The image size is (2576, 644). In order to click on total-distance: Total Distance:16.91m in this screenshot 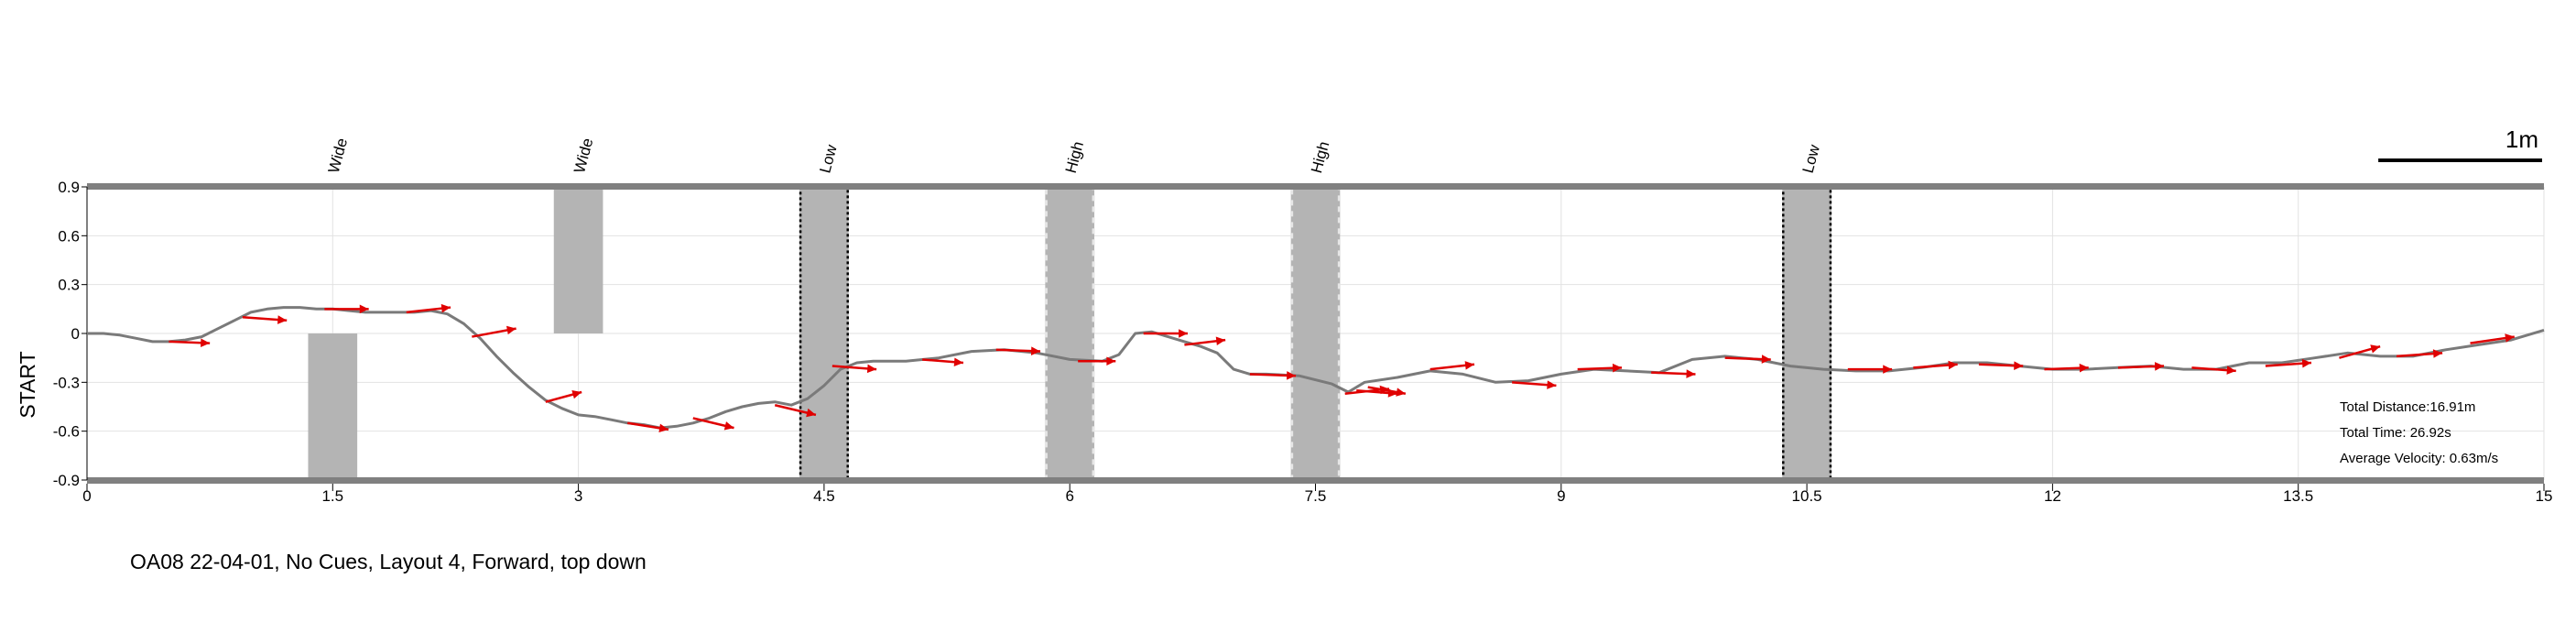, I will do `click(2407, 407)`.